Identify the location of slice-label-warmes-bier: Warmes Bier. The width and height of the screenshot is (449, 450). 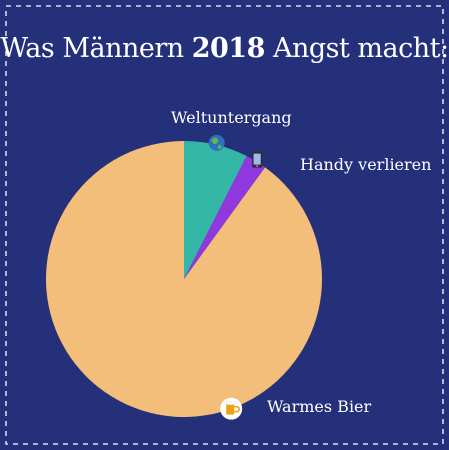
(319, 406).